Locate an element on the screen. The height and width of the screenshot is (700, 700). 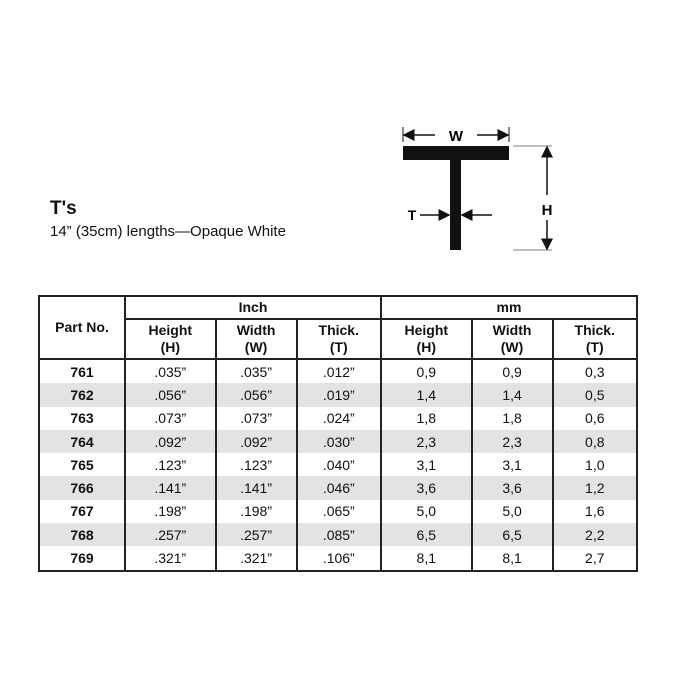
part-number-cell: 763 is located at coordinates (82, 418).